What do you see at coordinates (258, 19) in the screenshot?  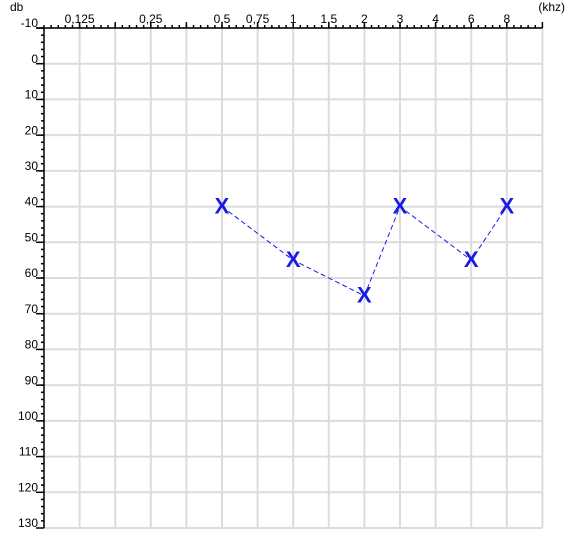 I see `x-tick-label: 0,75` at bounding box center [258, 19].